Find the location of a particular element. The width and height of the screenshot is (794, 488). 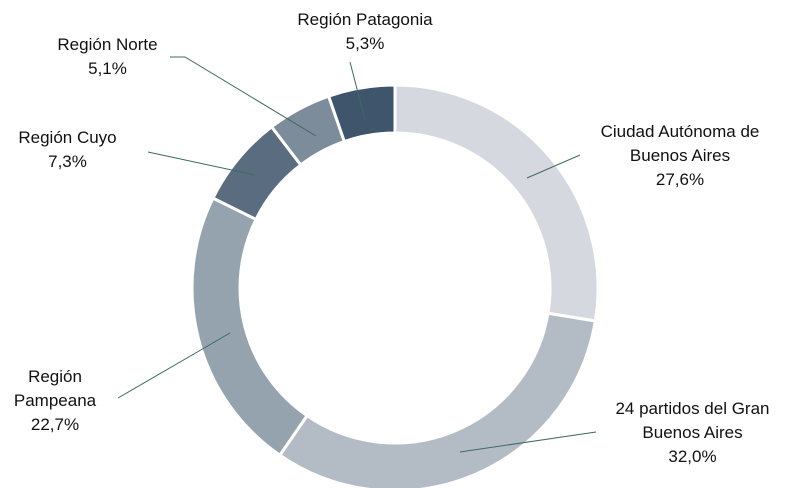

data-label: Ciudad Autónoma de Buenos Aires 27,6% is located at coordinates (680, 156).